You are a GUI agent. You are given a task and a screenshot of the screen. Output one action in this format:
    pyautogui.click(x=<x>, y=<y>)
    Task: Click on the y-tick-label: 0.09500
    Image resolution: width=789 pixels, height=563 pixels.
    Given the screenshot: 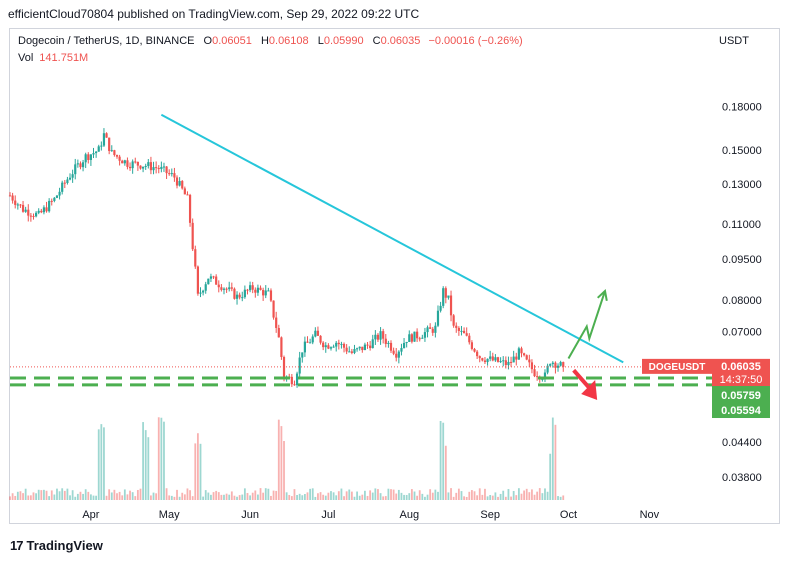 What is the action you would take?
    pyautogui.click(x=742, y=260)
    